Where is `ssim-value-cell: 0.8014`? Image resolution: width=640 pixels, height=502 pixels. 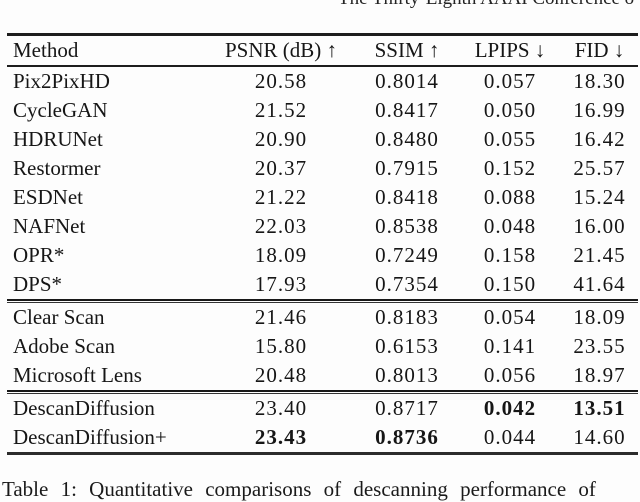
ssim-value-cell: 0.8014 is located at coordinates (407, 81).